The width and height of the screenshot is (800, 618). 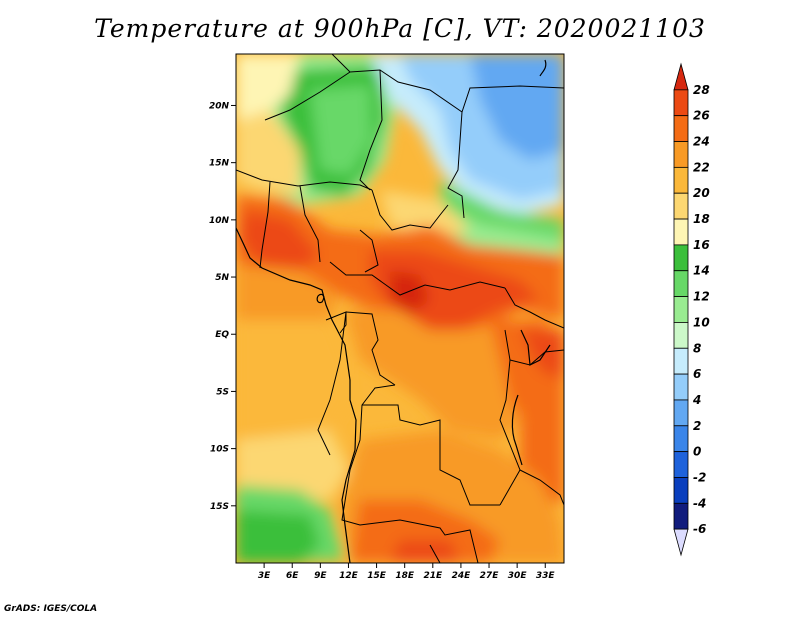 What do you see at coordinates (433, 576) in the screenshot?
I see `lon-tick-label: 21E` at bounding box center [433, 576].